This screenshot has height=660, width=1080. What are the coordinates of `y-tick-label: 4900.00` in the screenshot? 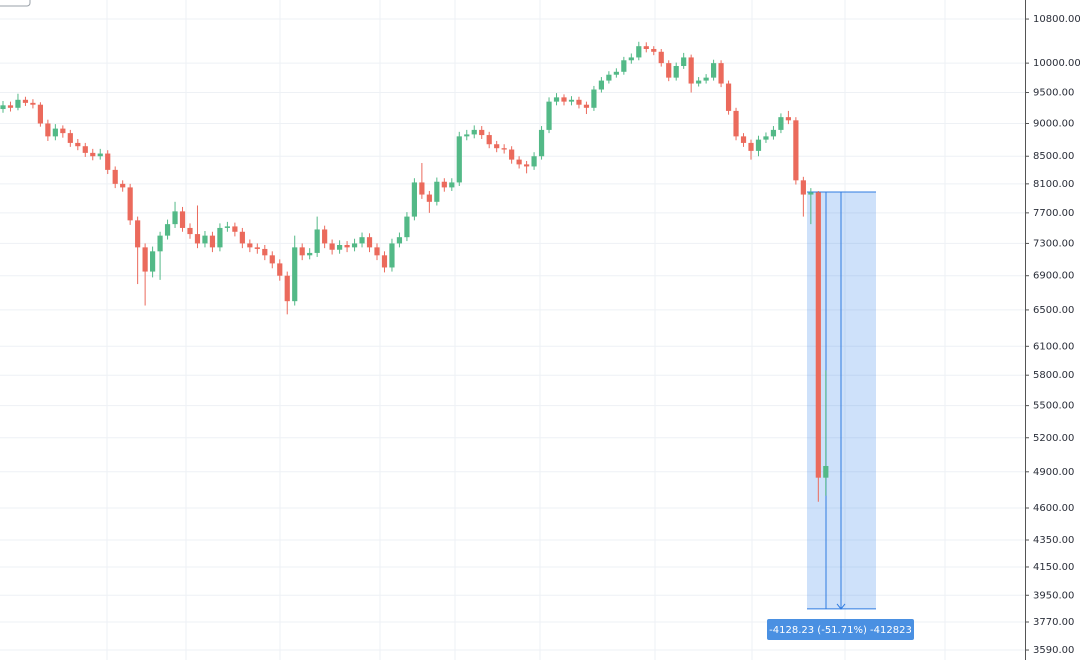 It's located at (1053, 472).